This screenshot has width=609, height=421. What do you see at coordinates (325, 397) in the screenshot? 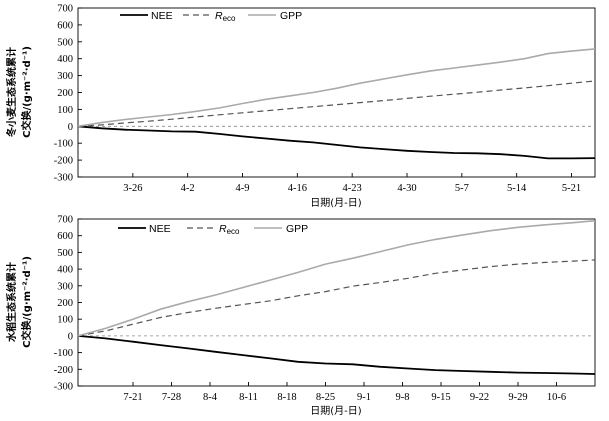
I see `rice-x-tick-label: 8-25` at bounding box center [325, 397].